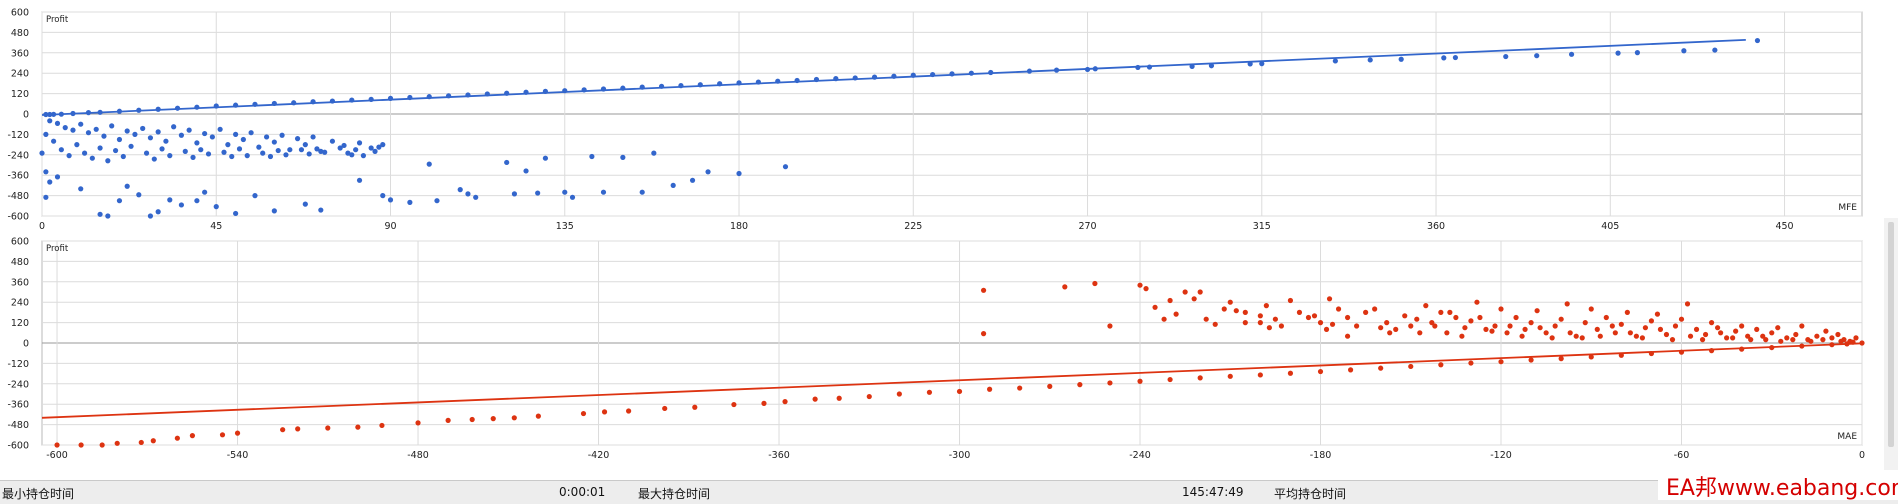  I want to click on vertical-scrollbar-thumb, so click(1891, 334).